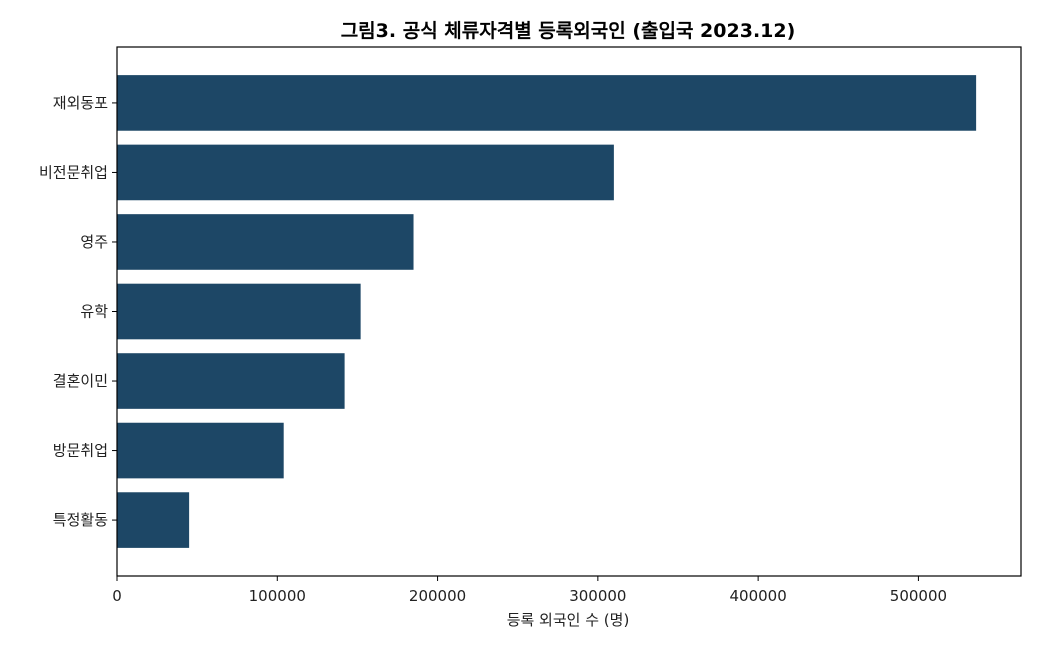 This screenshot has height=650, width=1040. Describe the element at coordinates (94, 312) in the screenshot. I see `y-tick-label: 유학` at that location.